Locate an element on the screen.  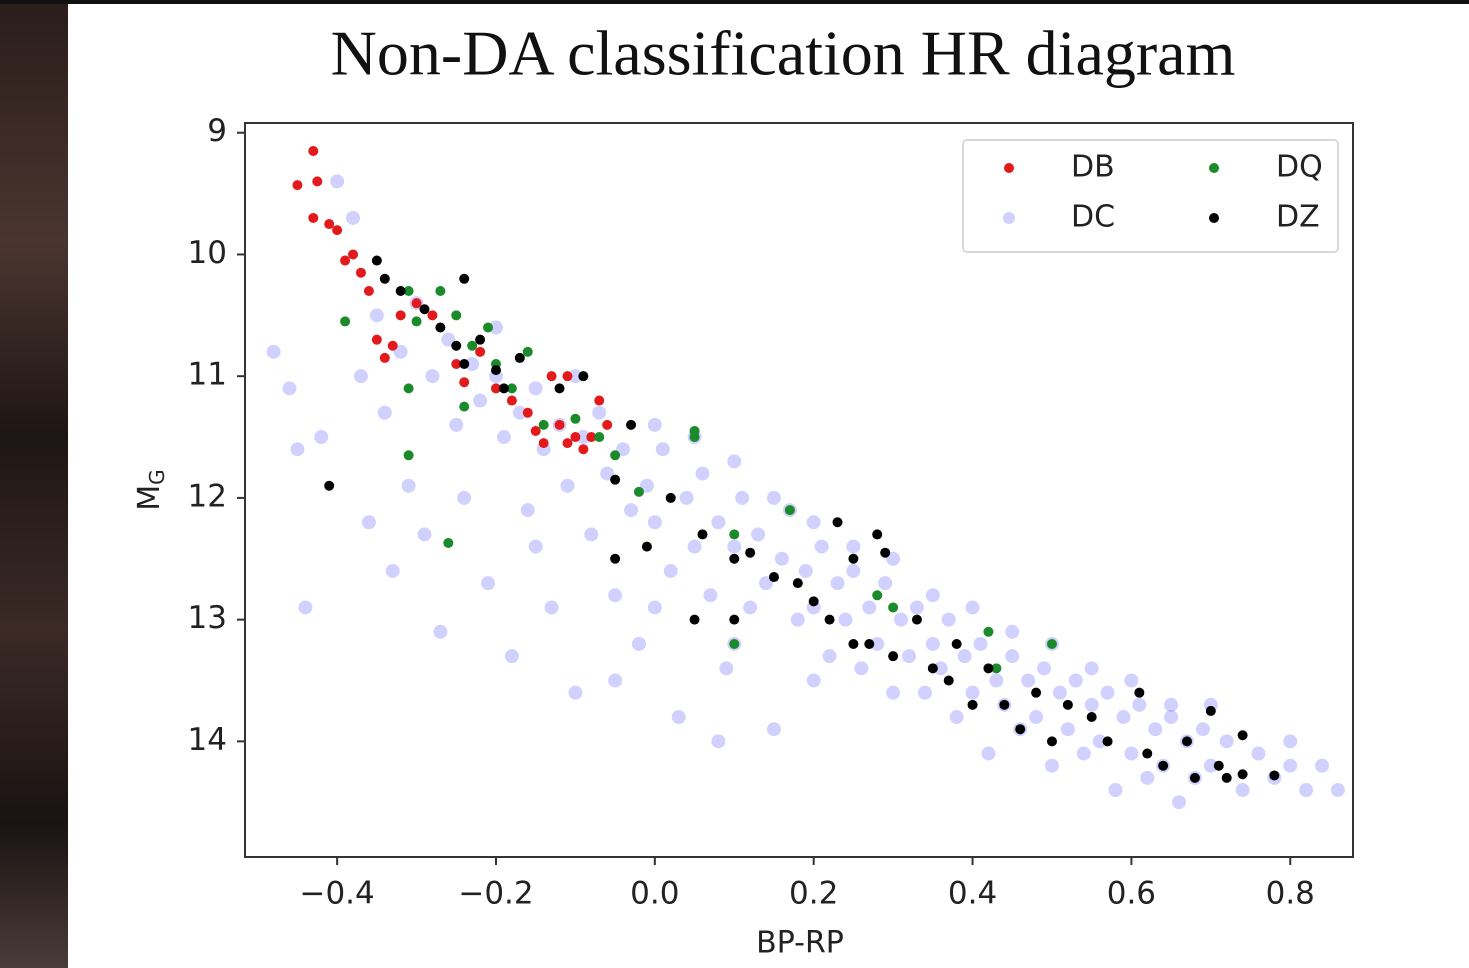
y-tick-label: 13 is located at coordinates (207, 618).